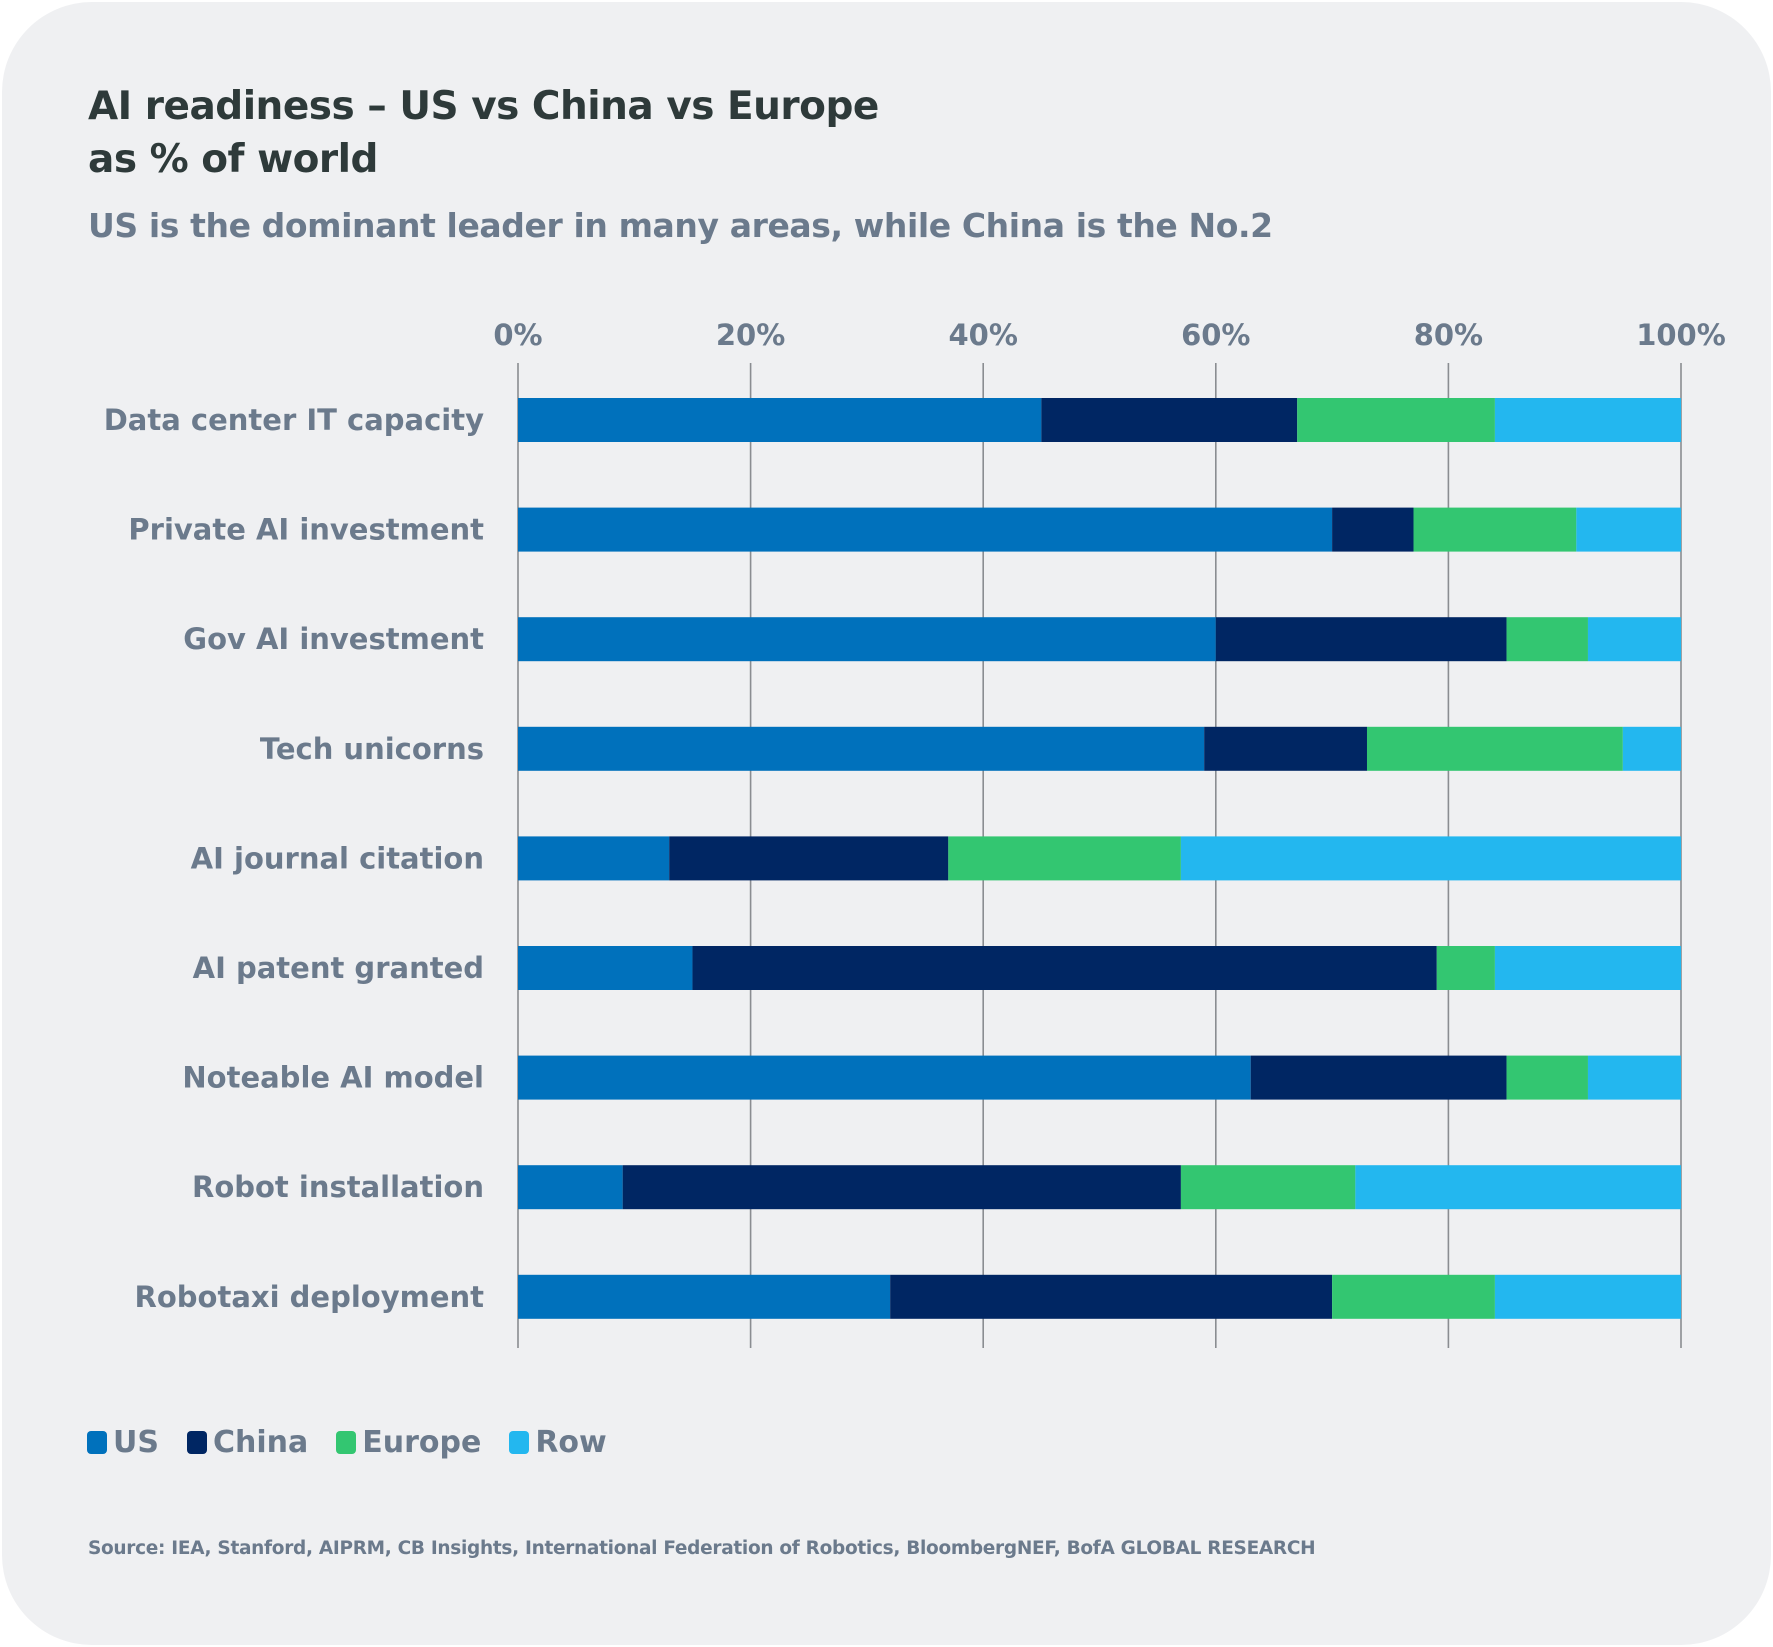 Image resolution: width=1773 pixels, height=1647 pixels. Describe the element at coordinates (861, 748) in the screenshot. I see `bar-segment-us-tech-unicorns` at that location.